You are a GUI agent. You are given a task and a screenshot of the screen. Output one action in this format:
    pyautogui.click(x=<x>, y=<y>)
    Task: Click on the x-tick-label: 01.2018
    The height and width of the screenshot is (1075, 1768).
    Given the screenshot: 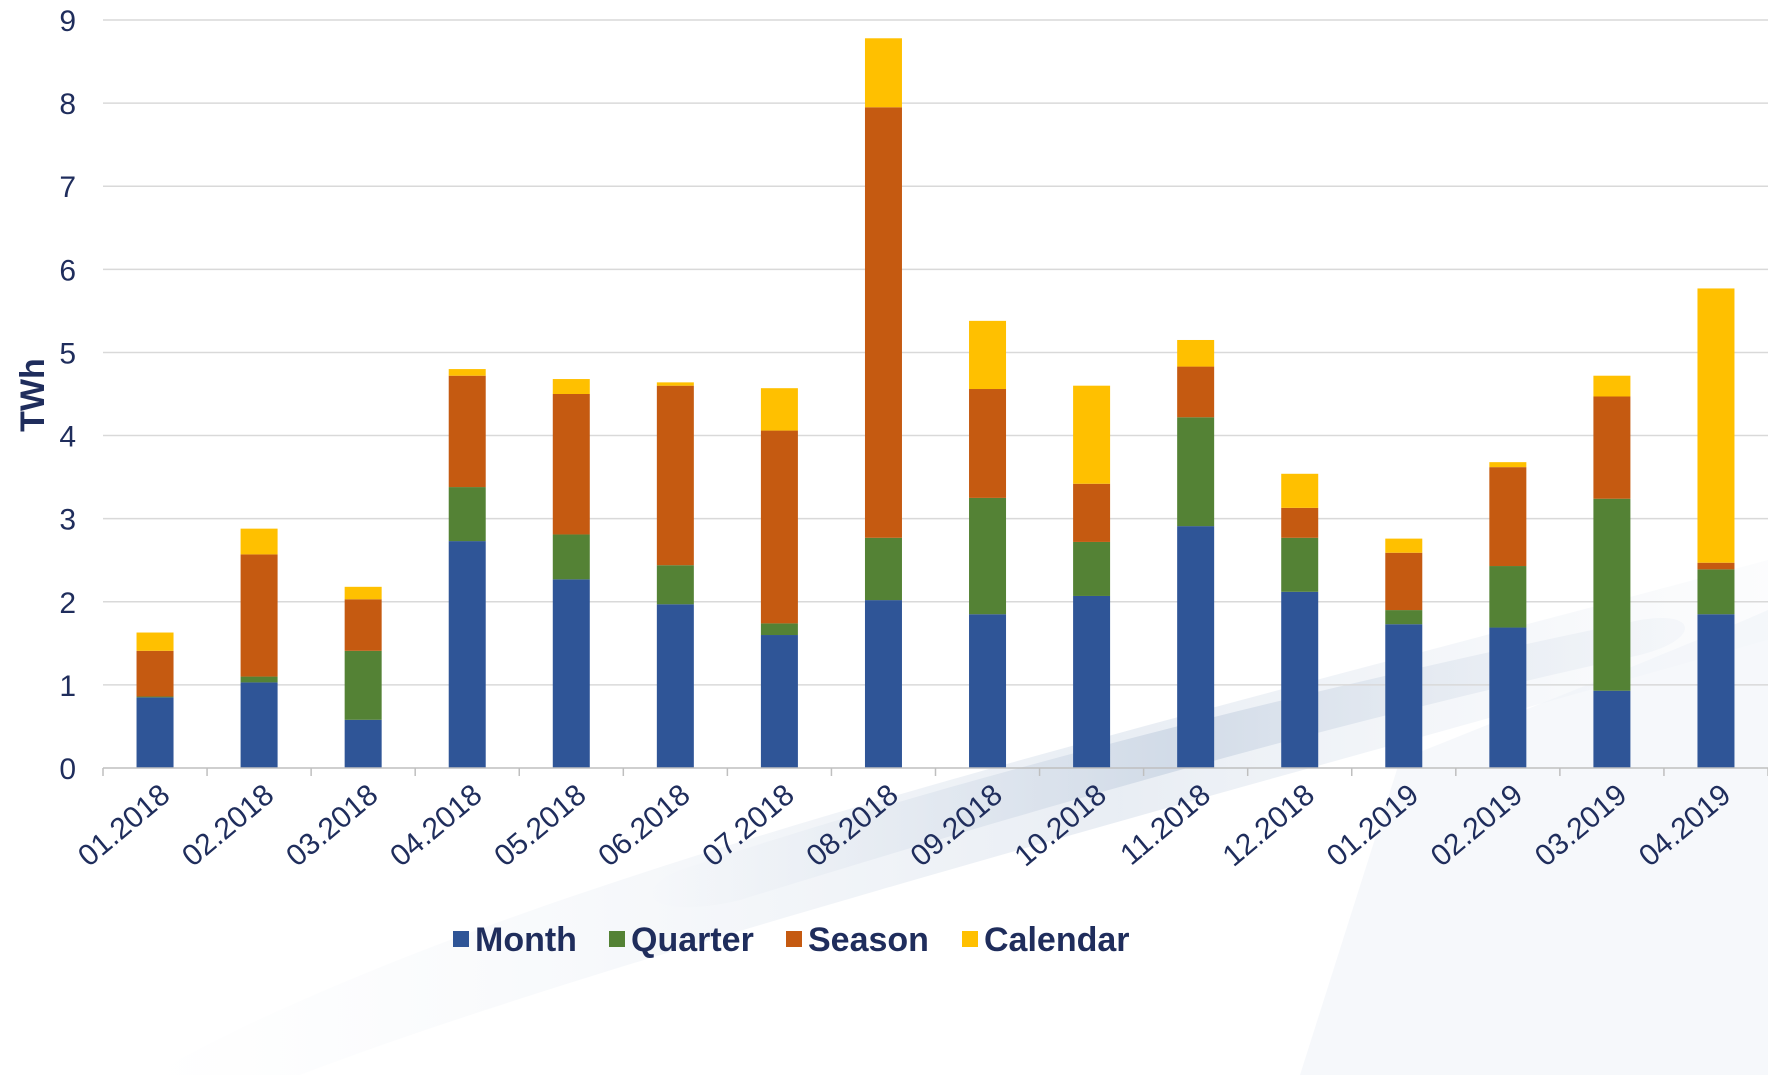 What is the action you would take?
    pyautogui.click(x=124, y=825)
    